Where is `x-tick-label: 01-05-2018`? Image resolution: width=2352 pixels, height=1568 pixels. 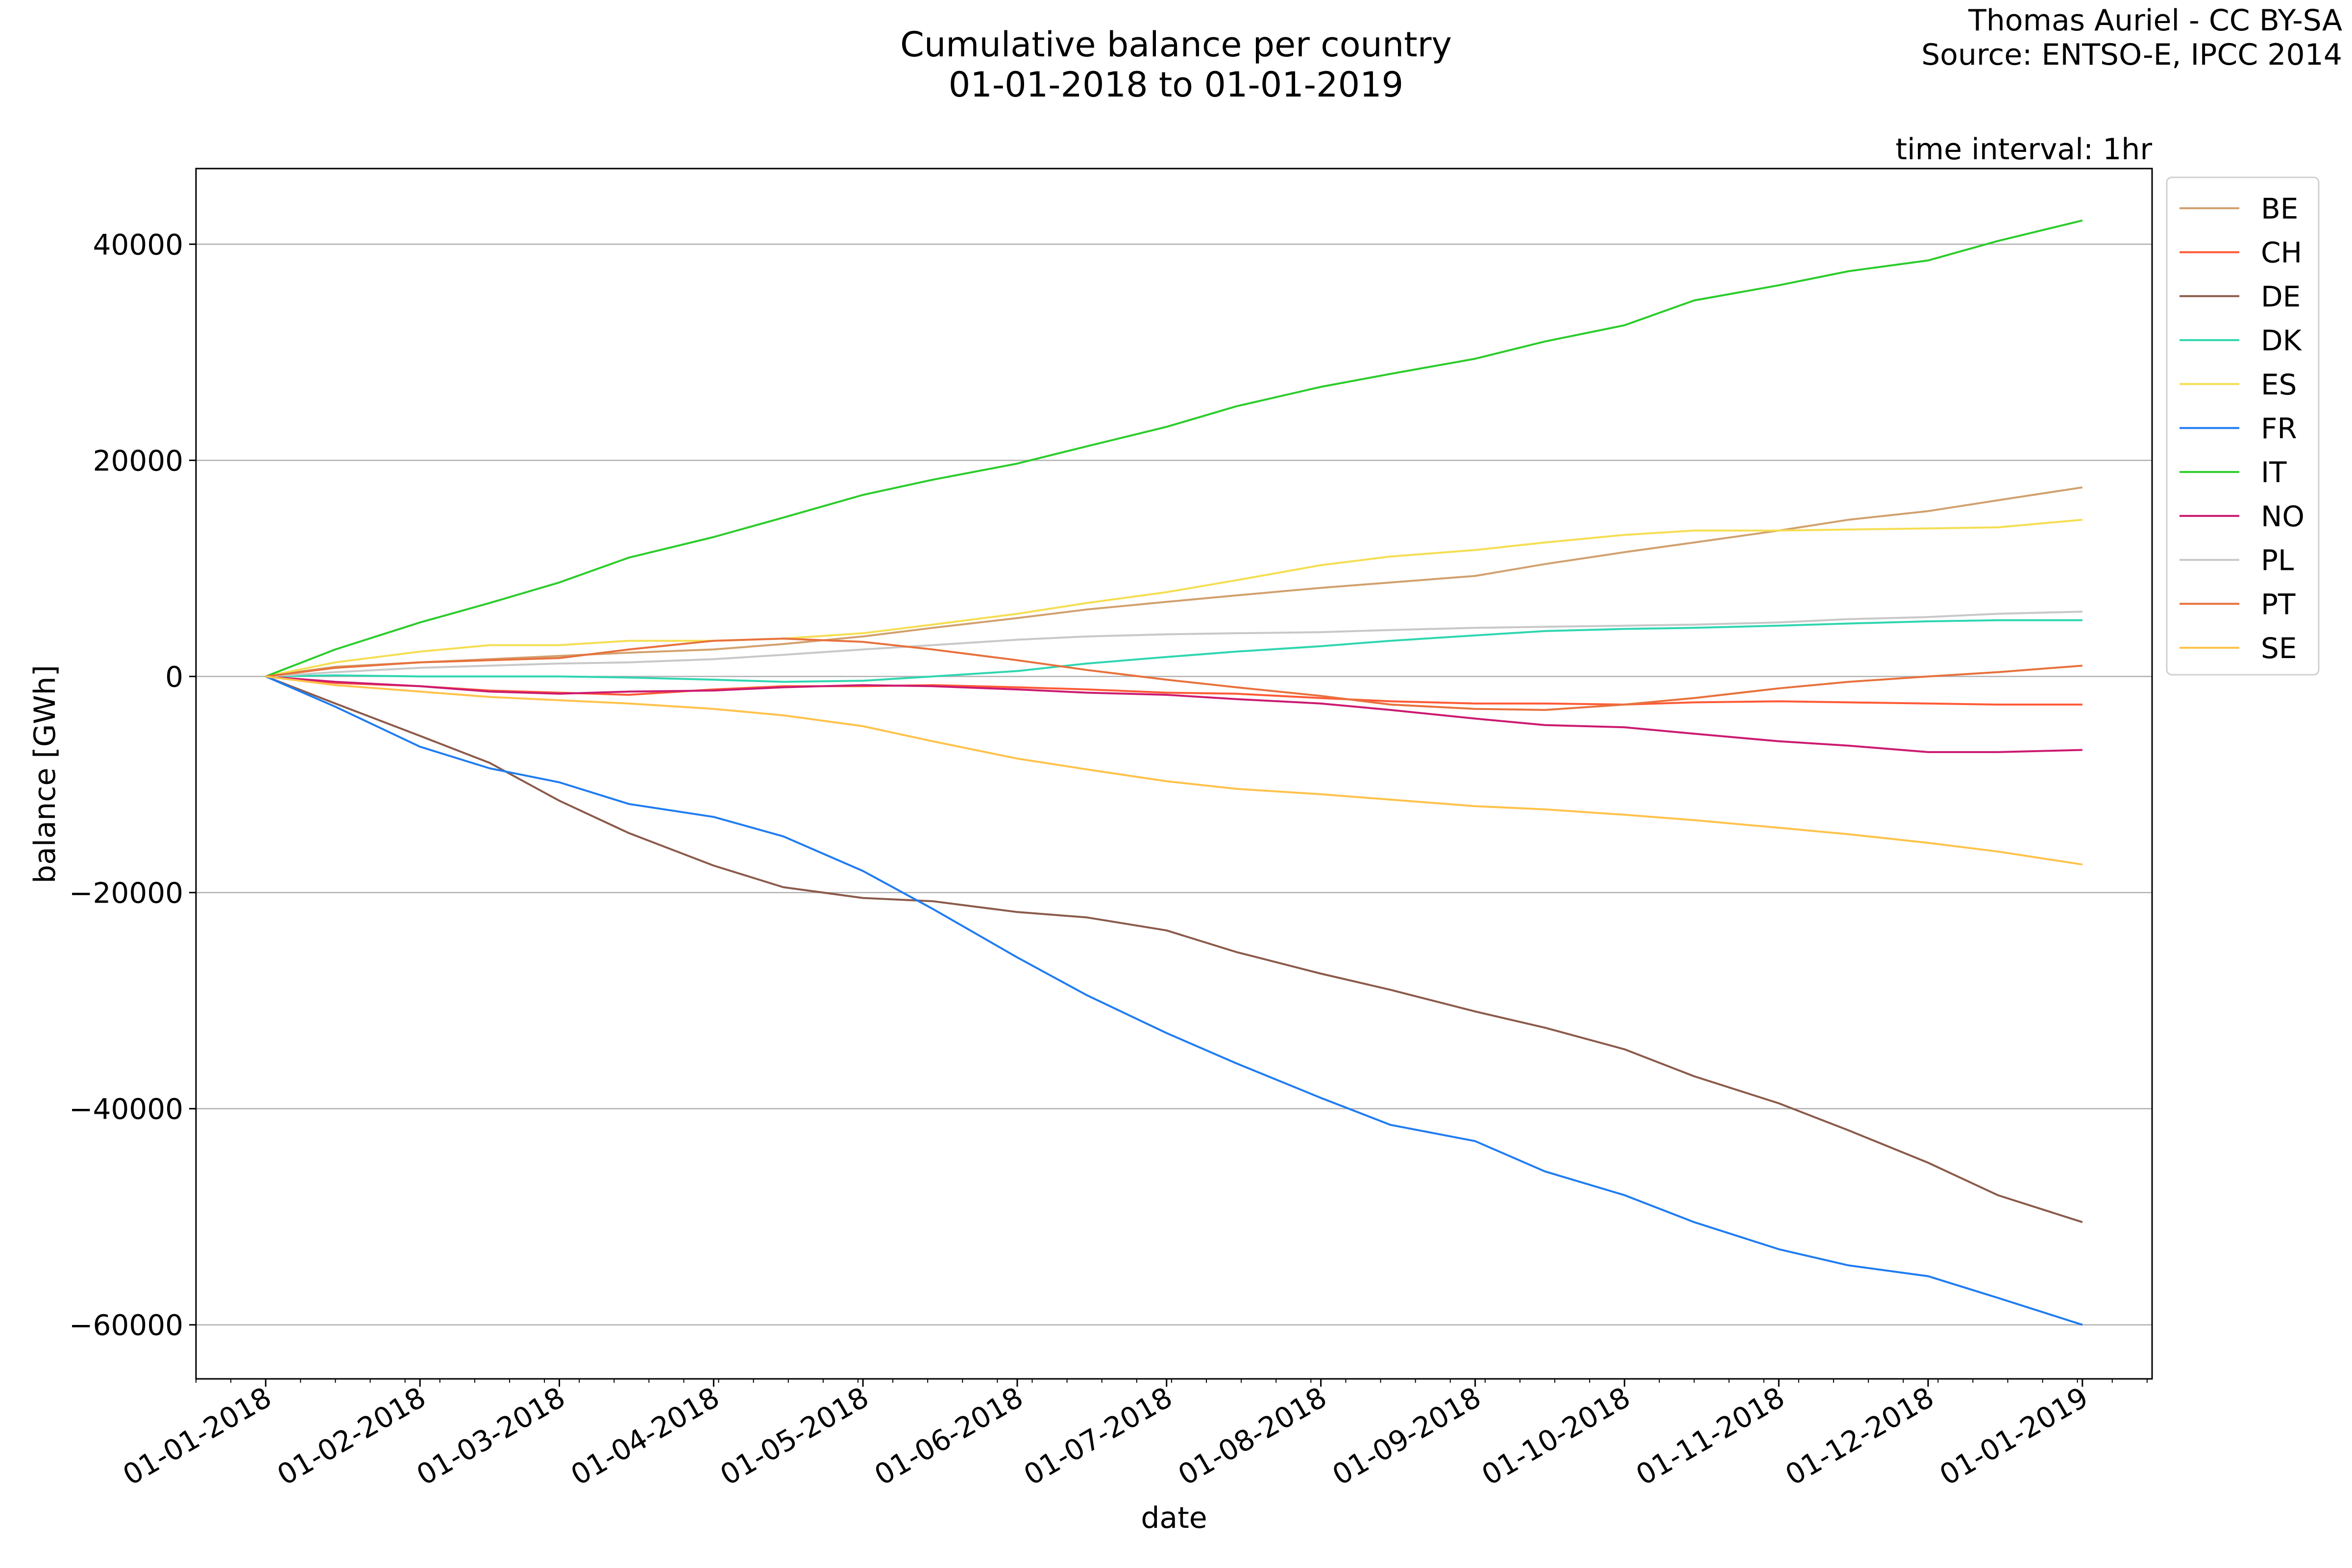
x-tick-label: 01-05-2018 is located at coordinates (794, 1436).